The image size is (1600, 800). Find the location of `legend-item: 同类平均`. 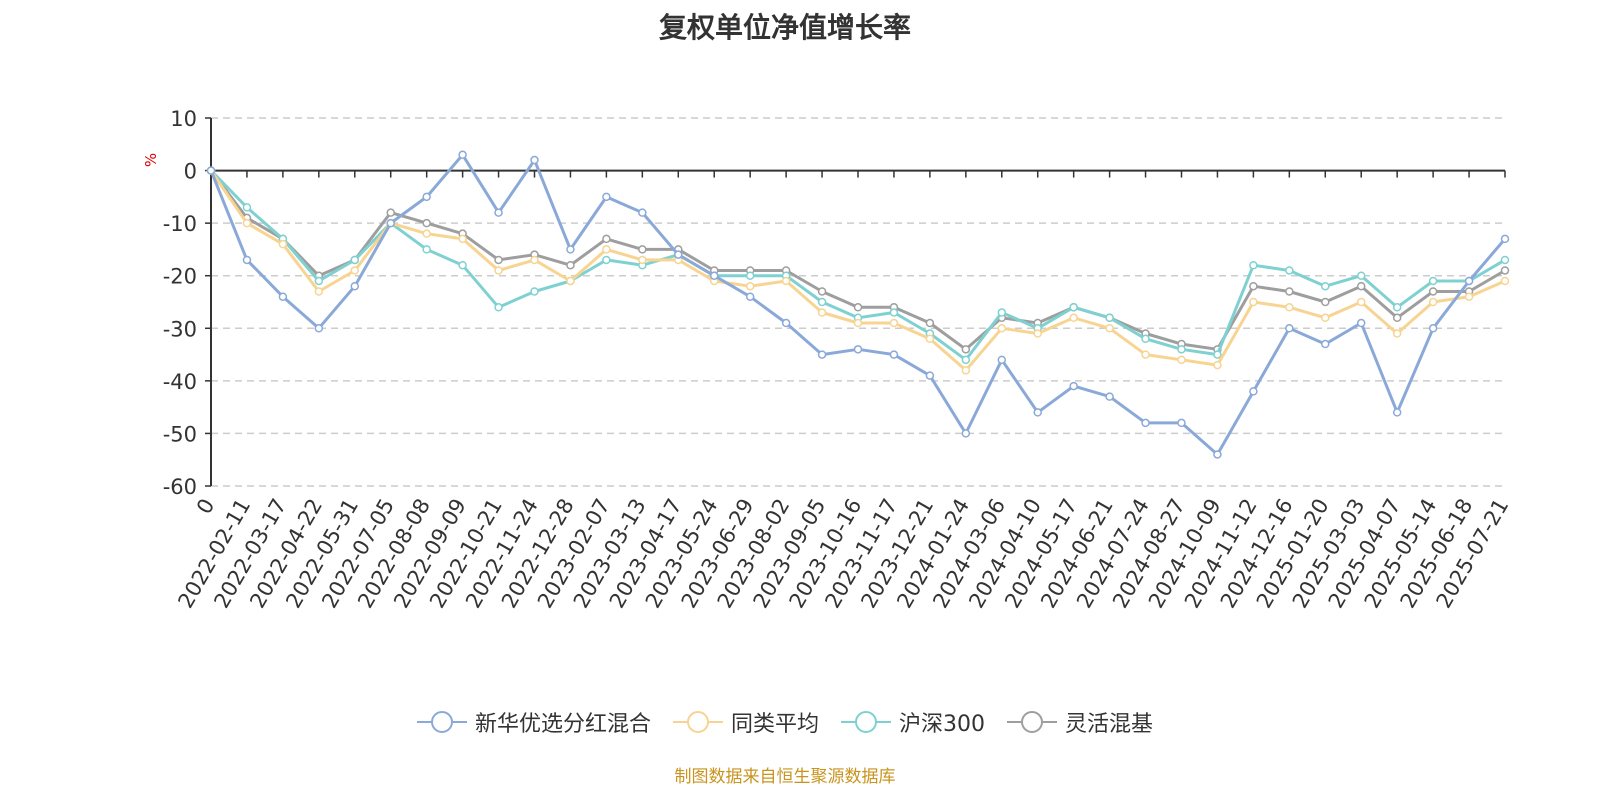

legend-item: 同类平均 is located at coordinates (745, 722).